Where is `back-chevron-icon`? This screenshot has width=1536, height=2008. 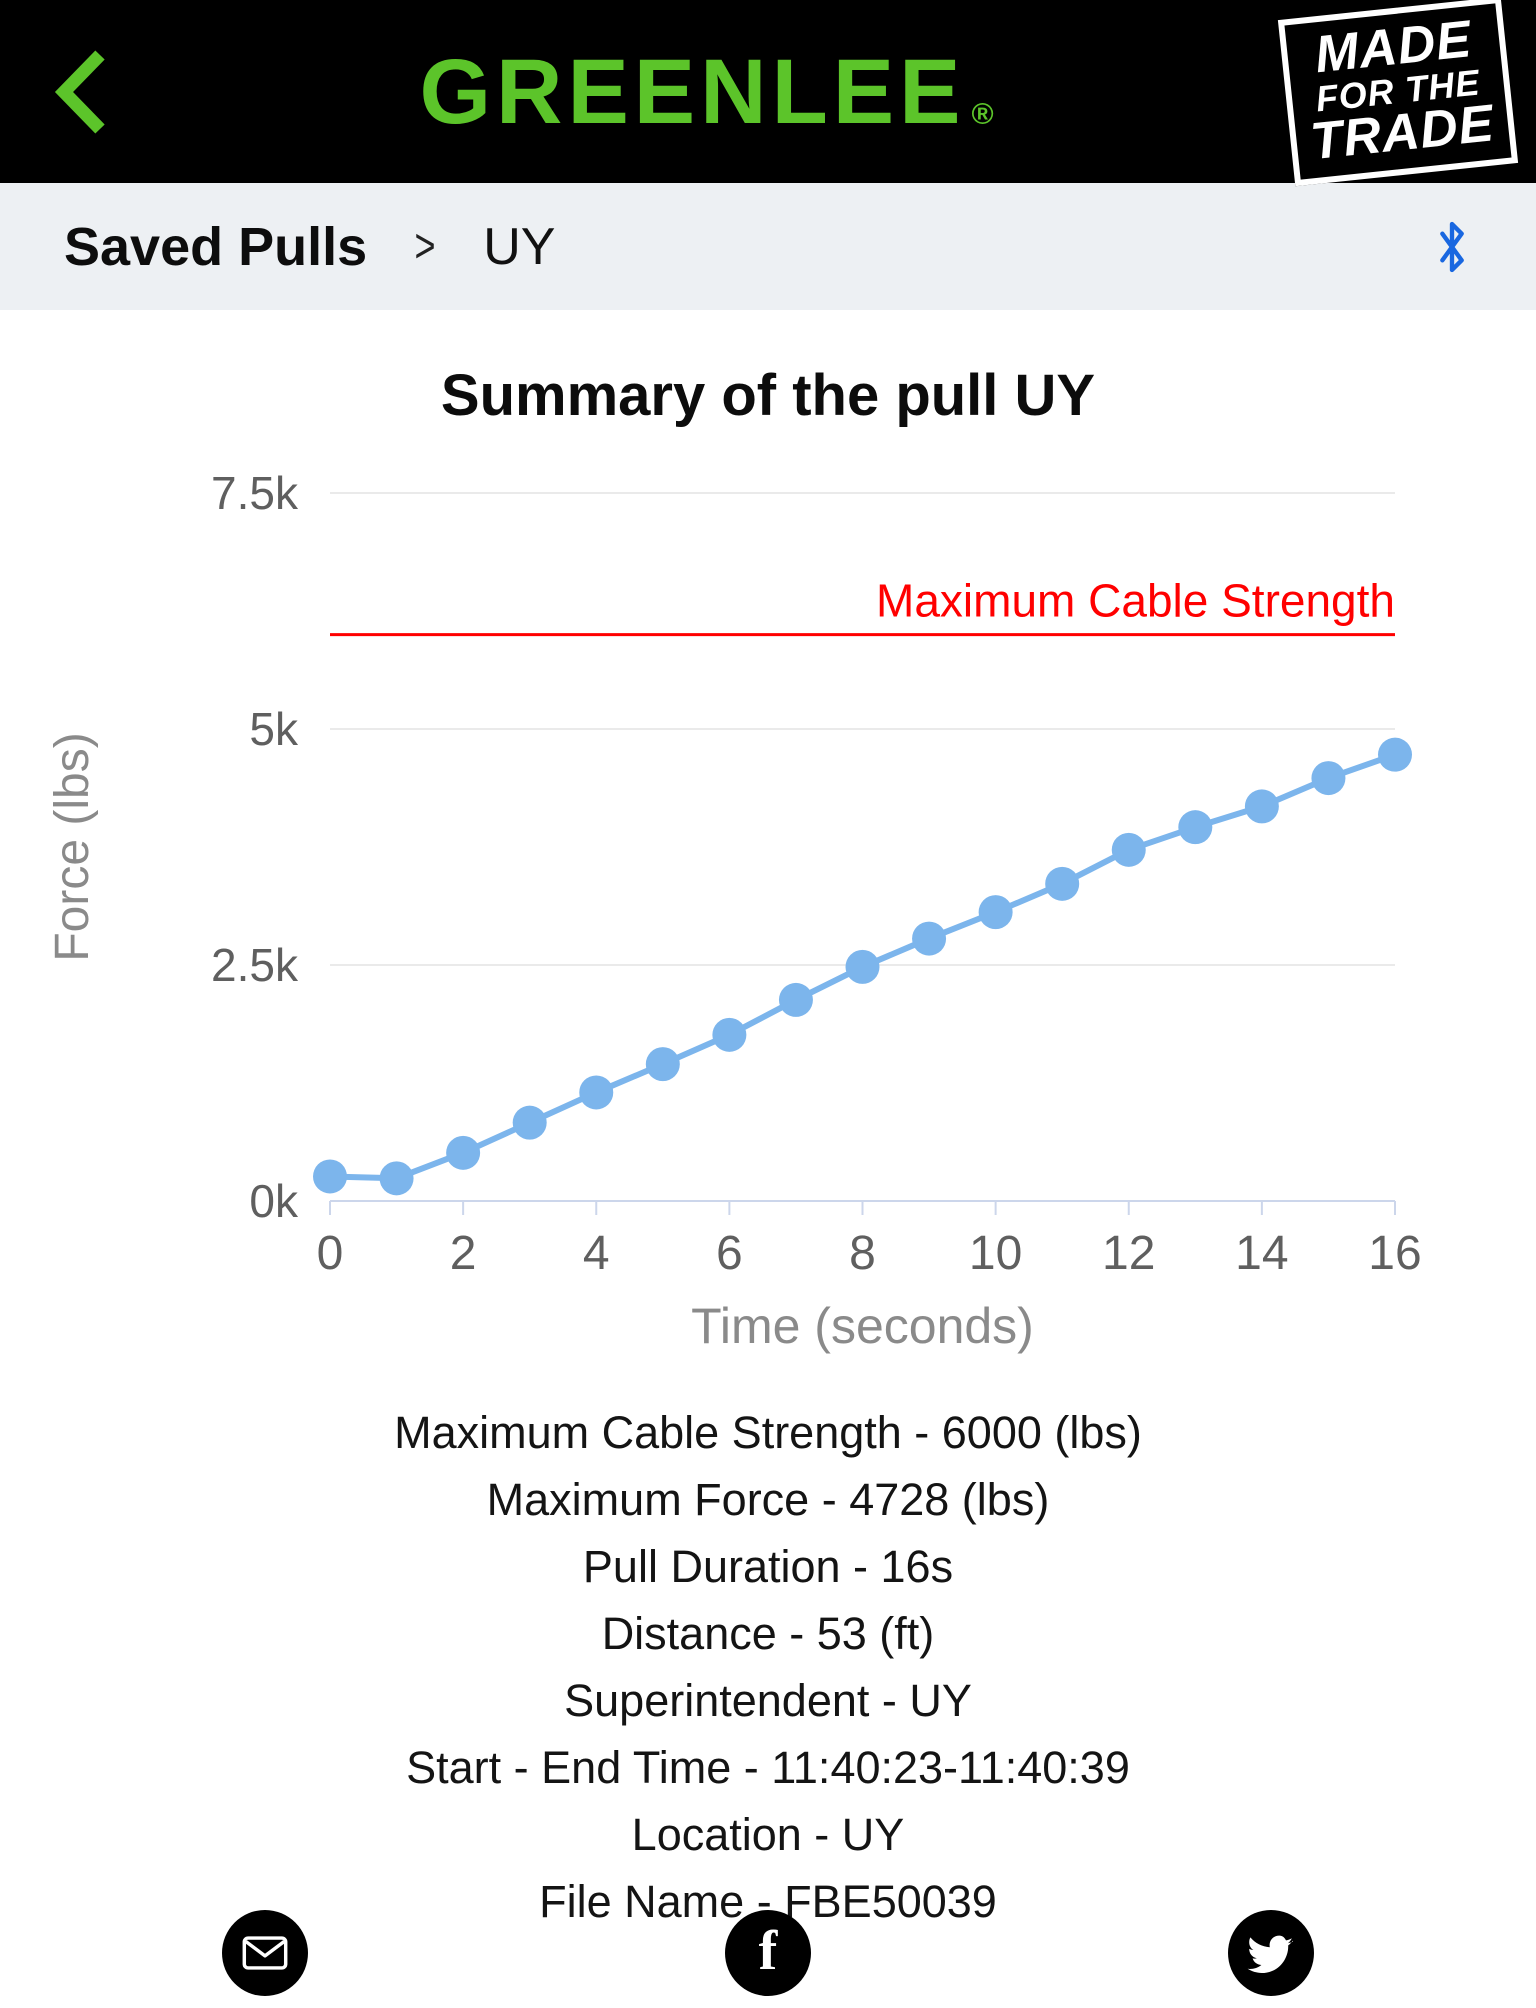
back-chevron-icon is located at coordinates (79, 91).